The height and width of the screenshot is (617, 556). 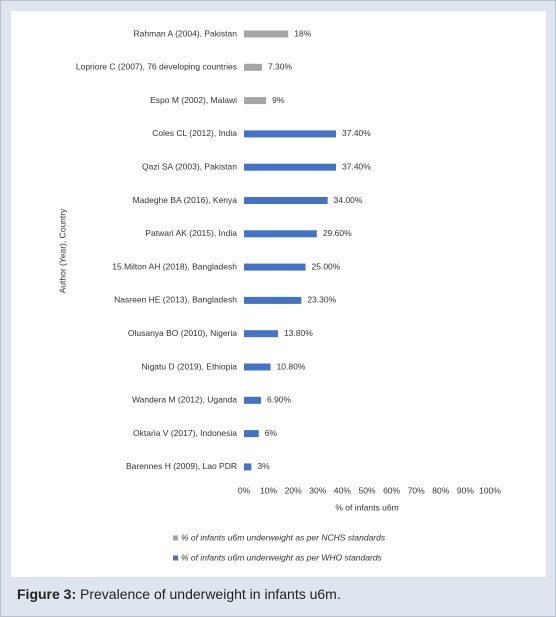 What do you see at coordinates (47, 594) in the screenshot?
I see `caption-label: Figure 3:` at bounding box center [47, 594].